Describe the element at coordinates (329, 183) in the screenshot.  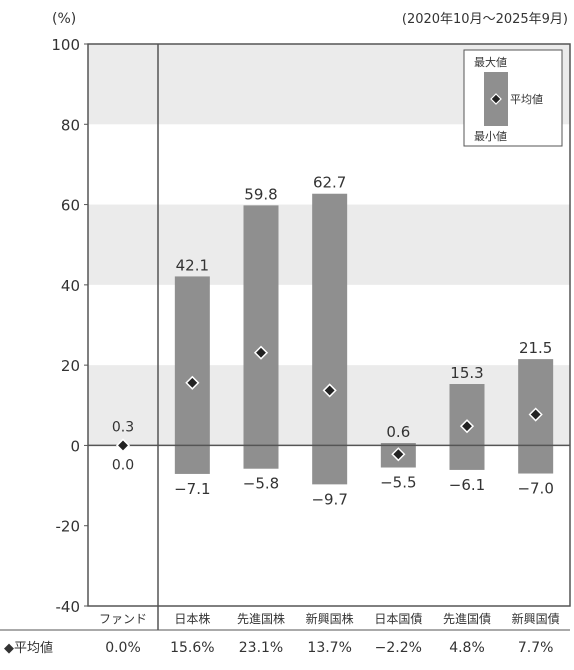
I see `max-label: 62.7` at that location.